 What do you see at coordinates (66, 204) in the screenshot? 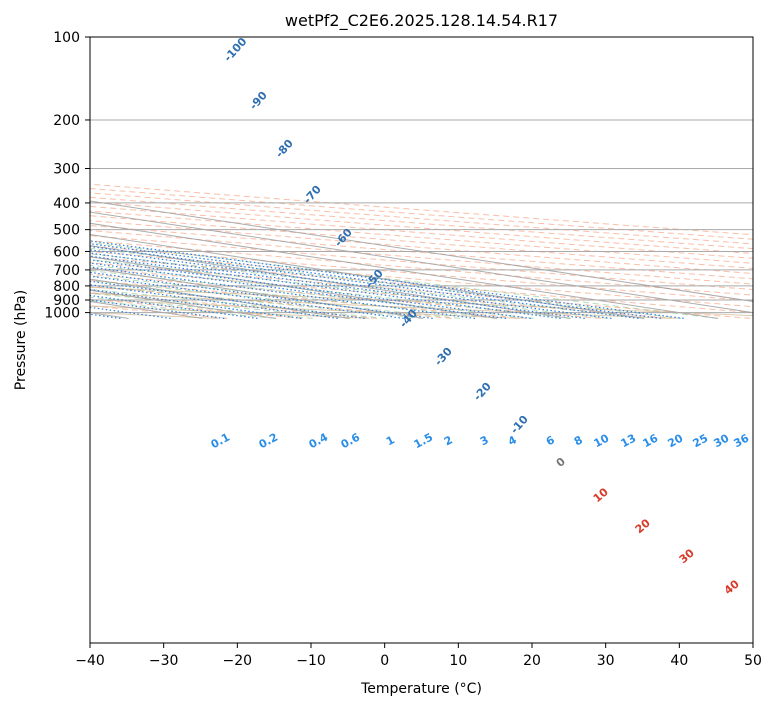
I see `y-tick-label: 400` at bounding box center [66, 204].